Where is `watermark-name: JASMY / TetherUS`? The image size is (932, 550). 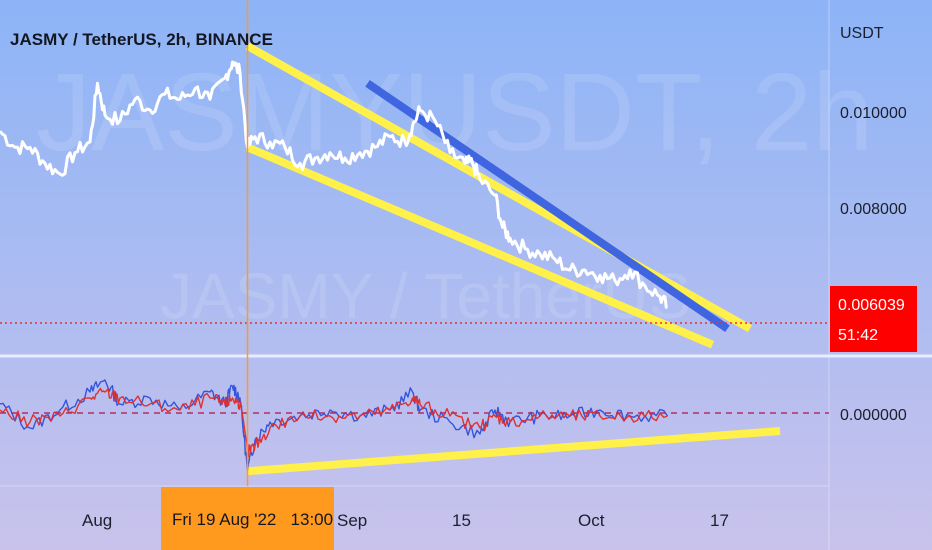 watermark-name: JASMY / TetherUS is located at coordinates (425, 296).